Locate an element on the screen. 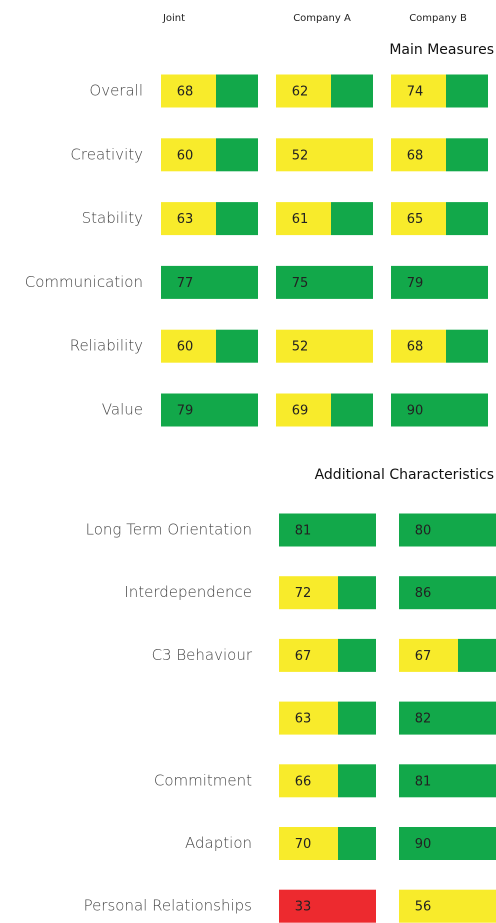 The width and height of the screenshot is (496, 923). row-label: Commitment is located at coordinates (203, 780).